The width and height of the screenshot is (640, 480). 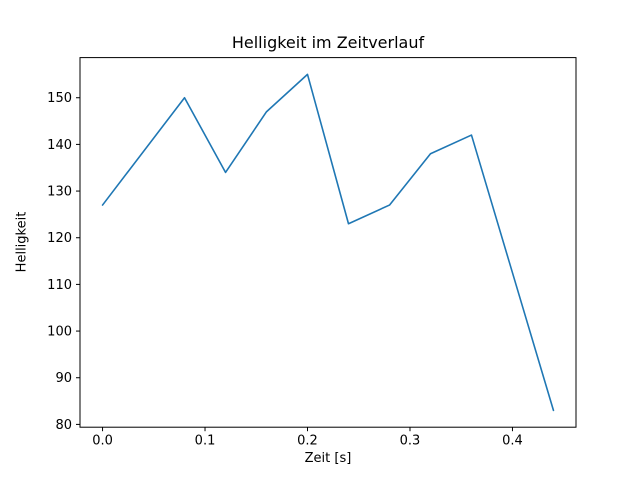 What do you see at coordinates (59, 332) in the screenshot?
I see `y-tick-label: 100` at bounding box center [59, 332].